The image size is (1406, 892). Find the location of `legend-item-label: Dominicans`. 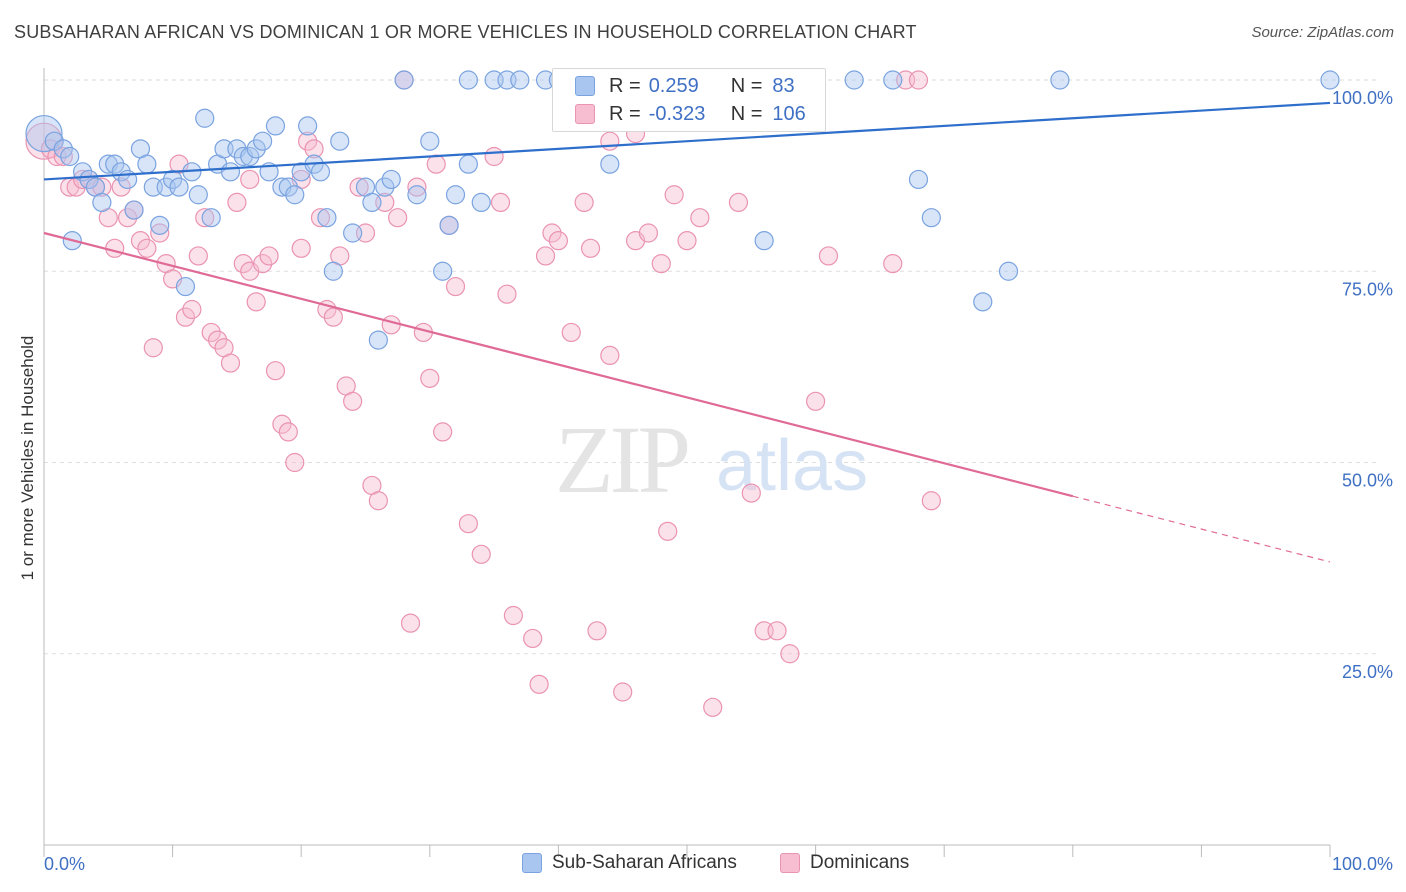

legend-item-label: Dominicans is located at coordinates (860, 862).